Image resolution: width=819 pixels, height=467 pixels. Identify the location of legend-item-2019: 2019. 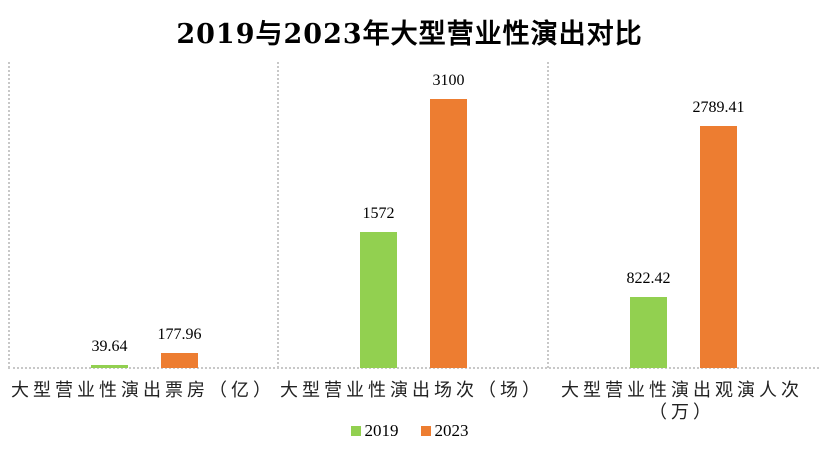
(374, 431).